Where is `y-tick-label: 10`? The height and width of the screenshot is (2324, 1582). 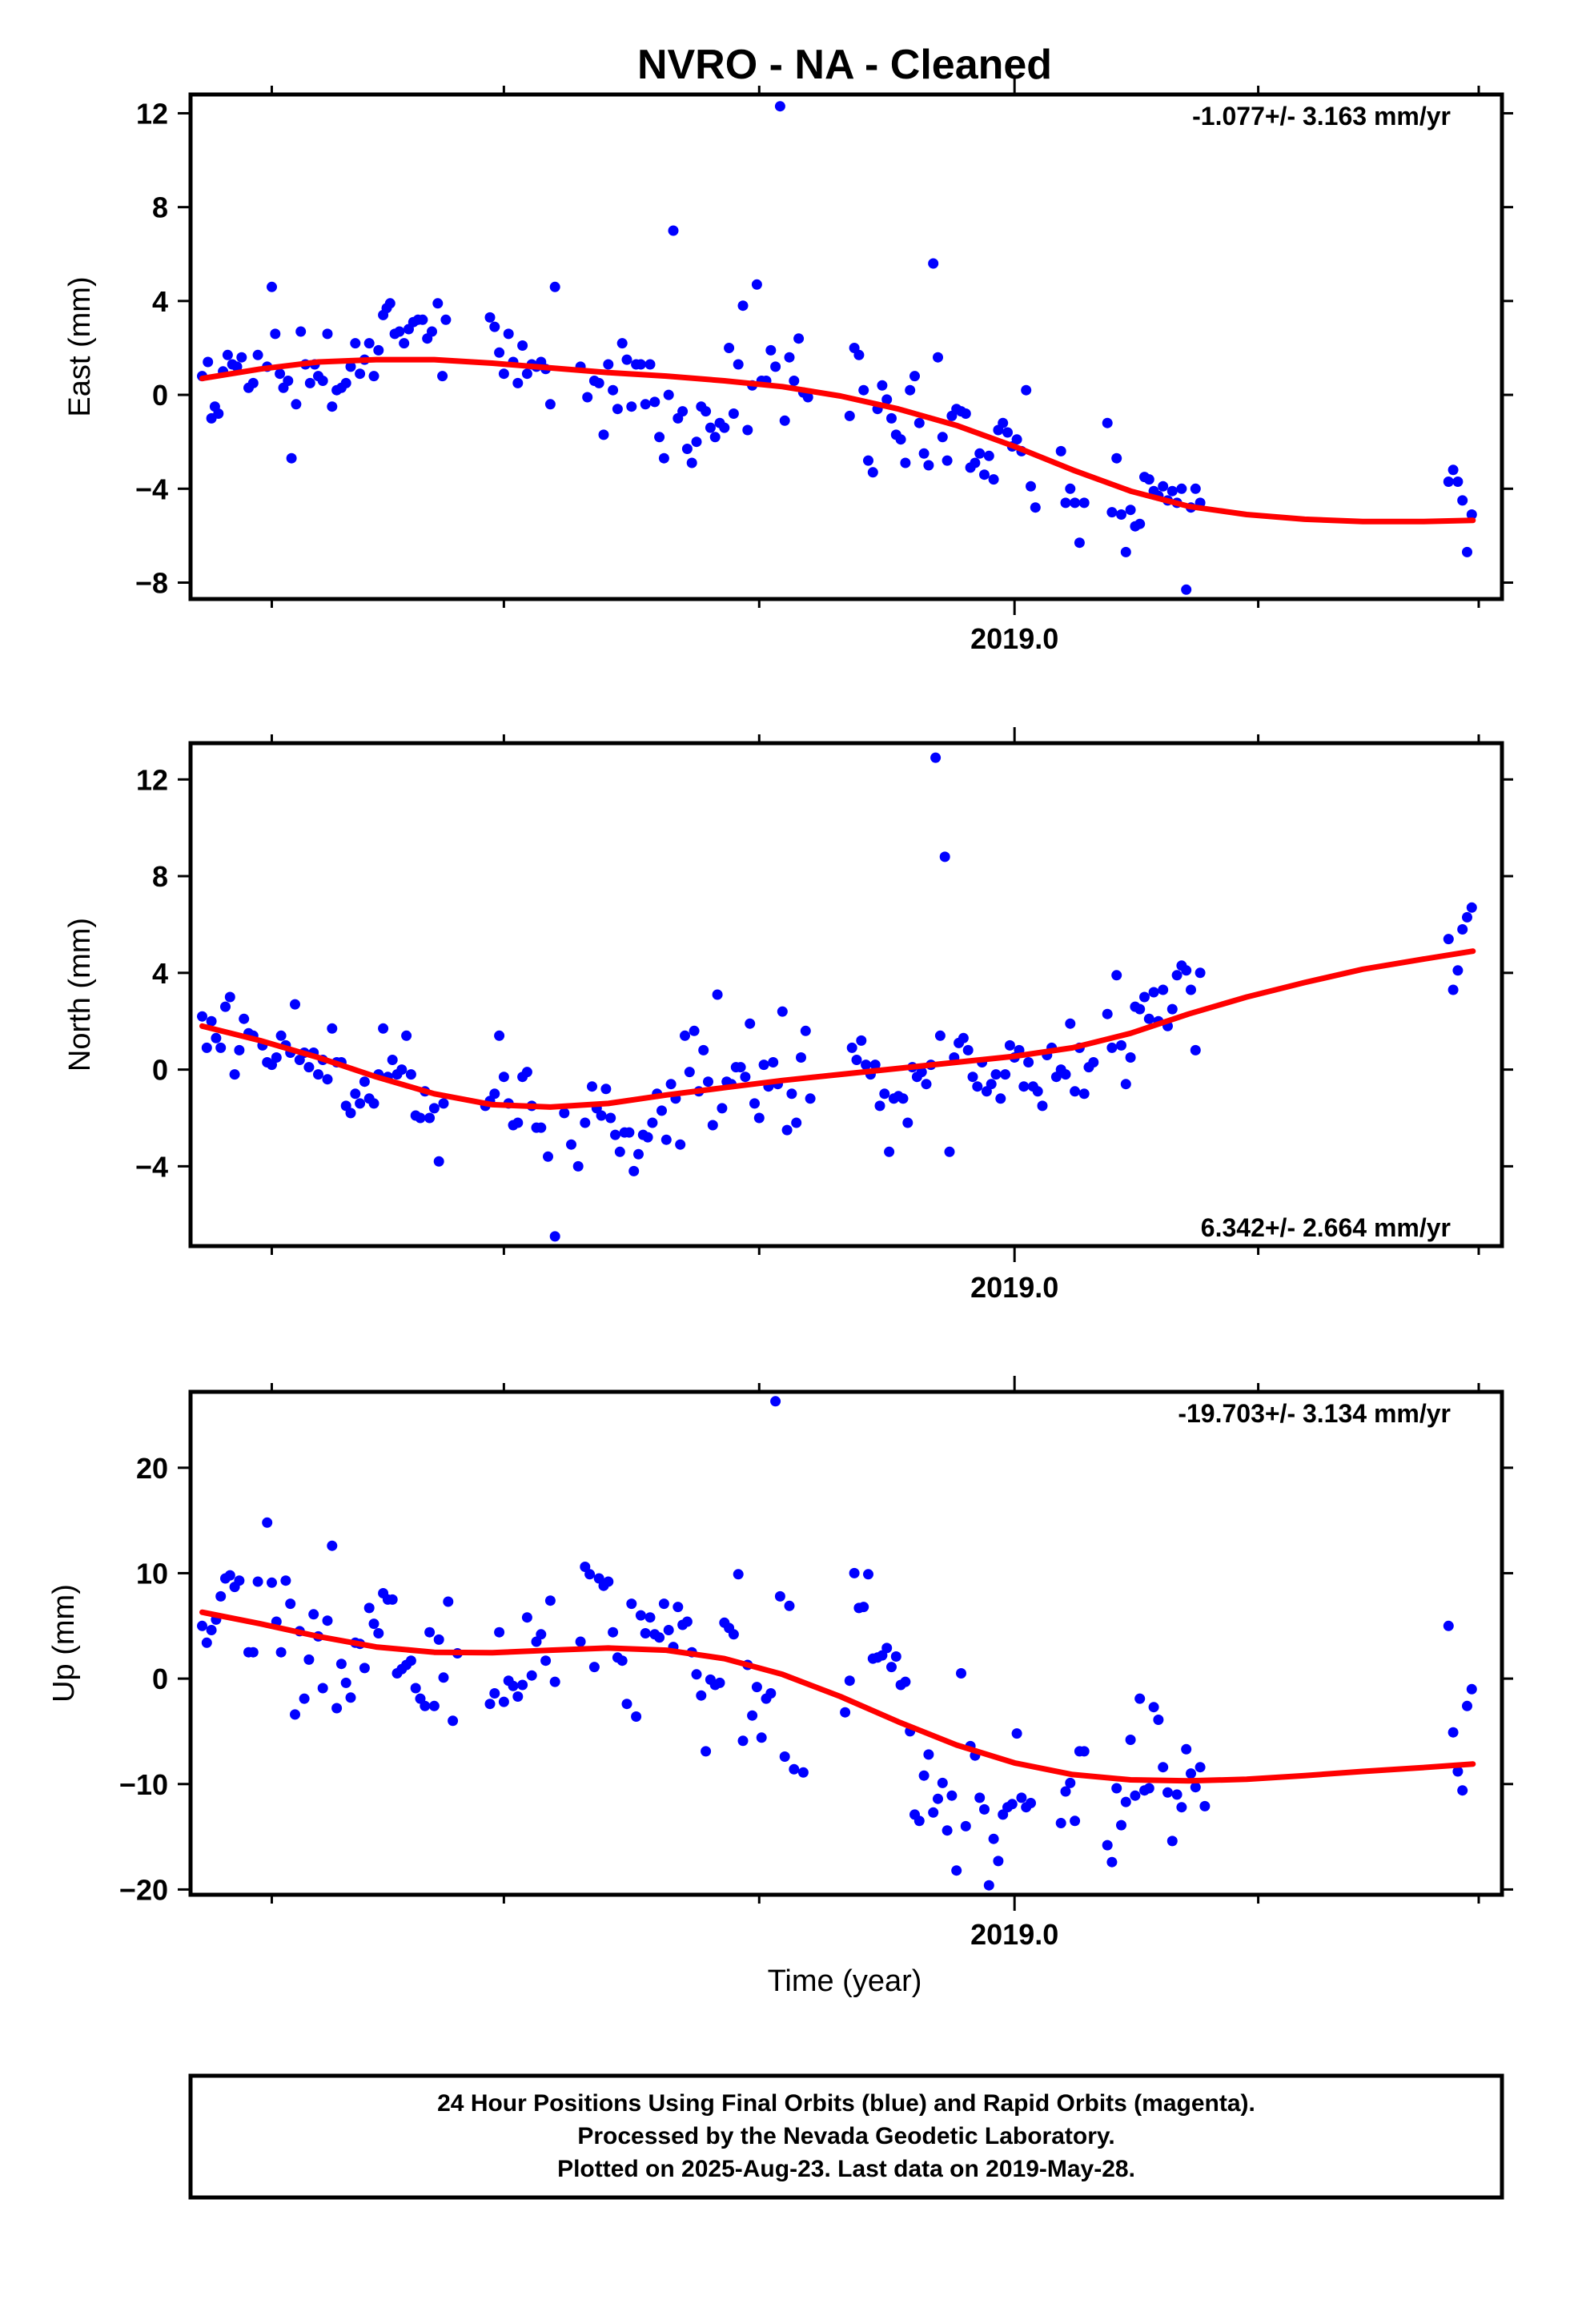 y-tick-label: 10 is located at coordinates (152, 1573).